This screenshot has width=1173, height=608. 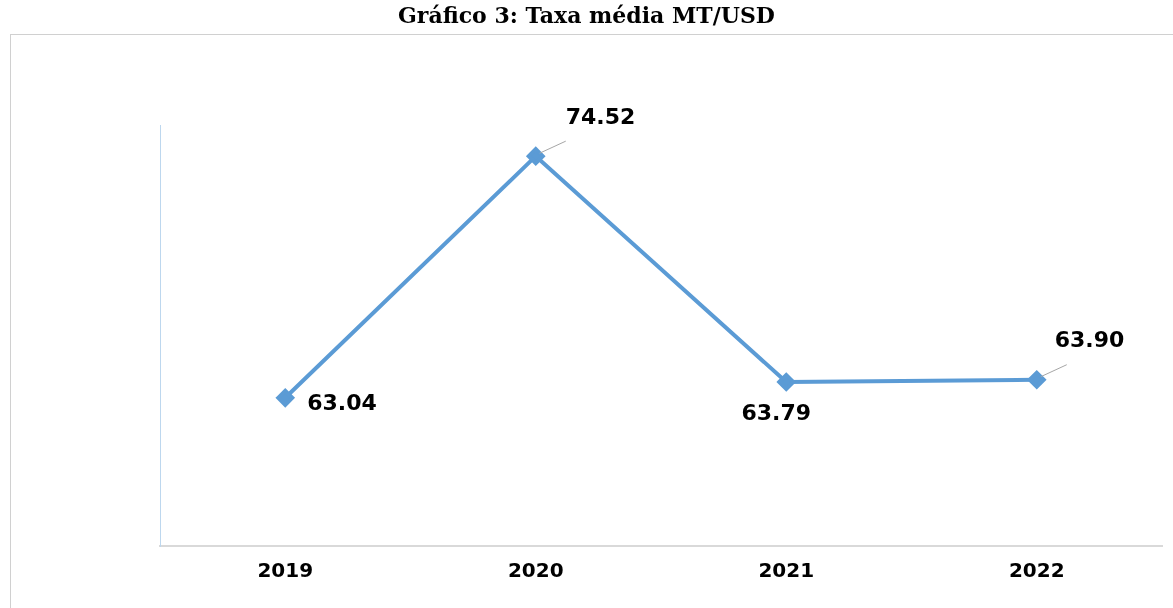 What do you see at coordinates (586, 15) in the screenshot?
I see `chart-title: Gráfico 3: Taxa média MT/USD` at bounding box center [586, 15].